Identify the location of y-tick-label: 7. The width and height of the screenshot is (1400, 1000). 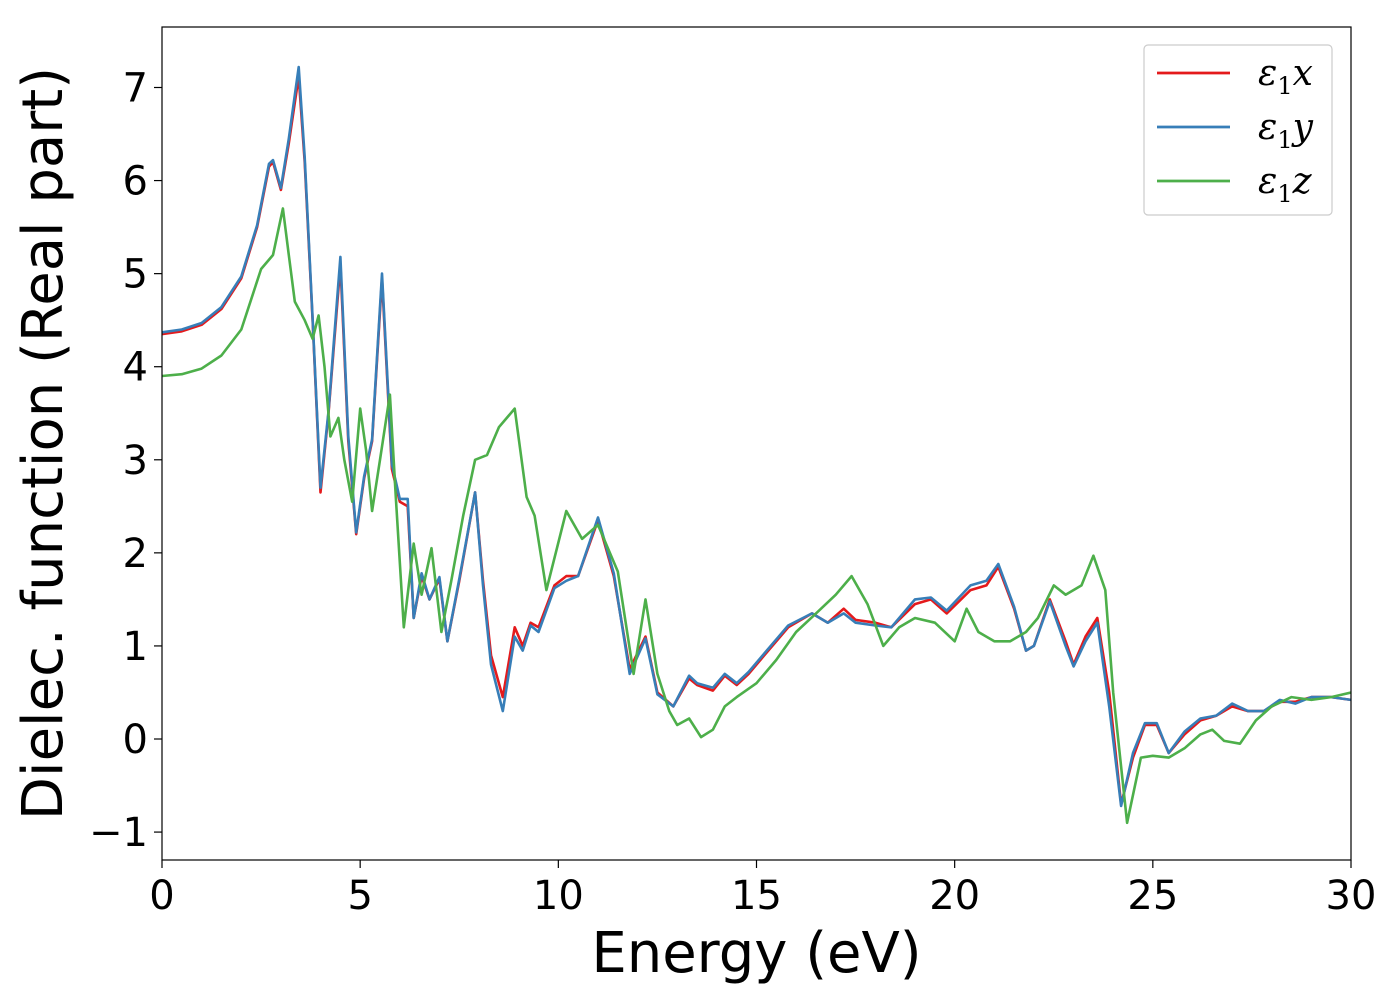
(135, 88).